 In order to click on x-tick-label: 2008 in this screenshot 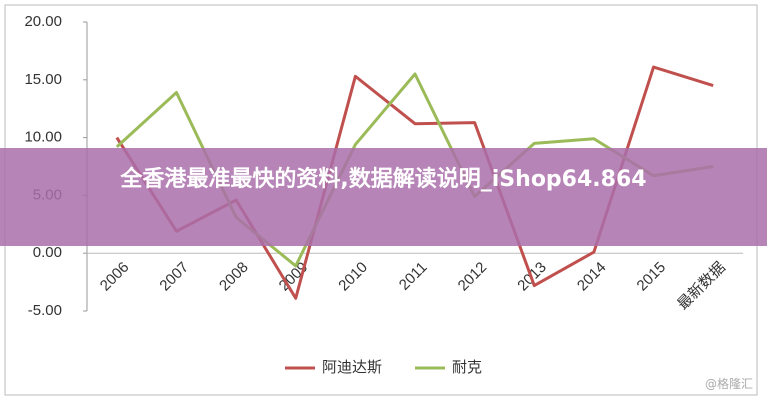, I will do `click(234, 277)`.